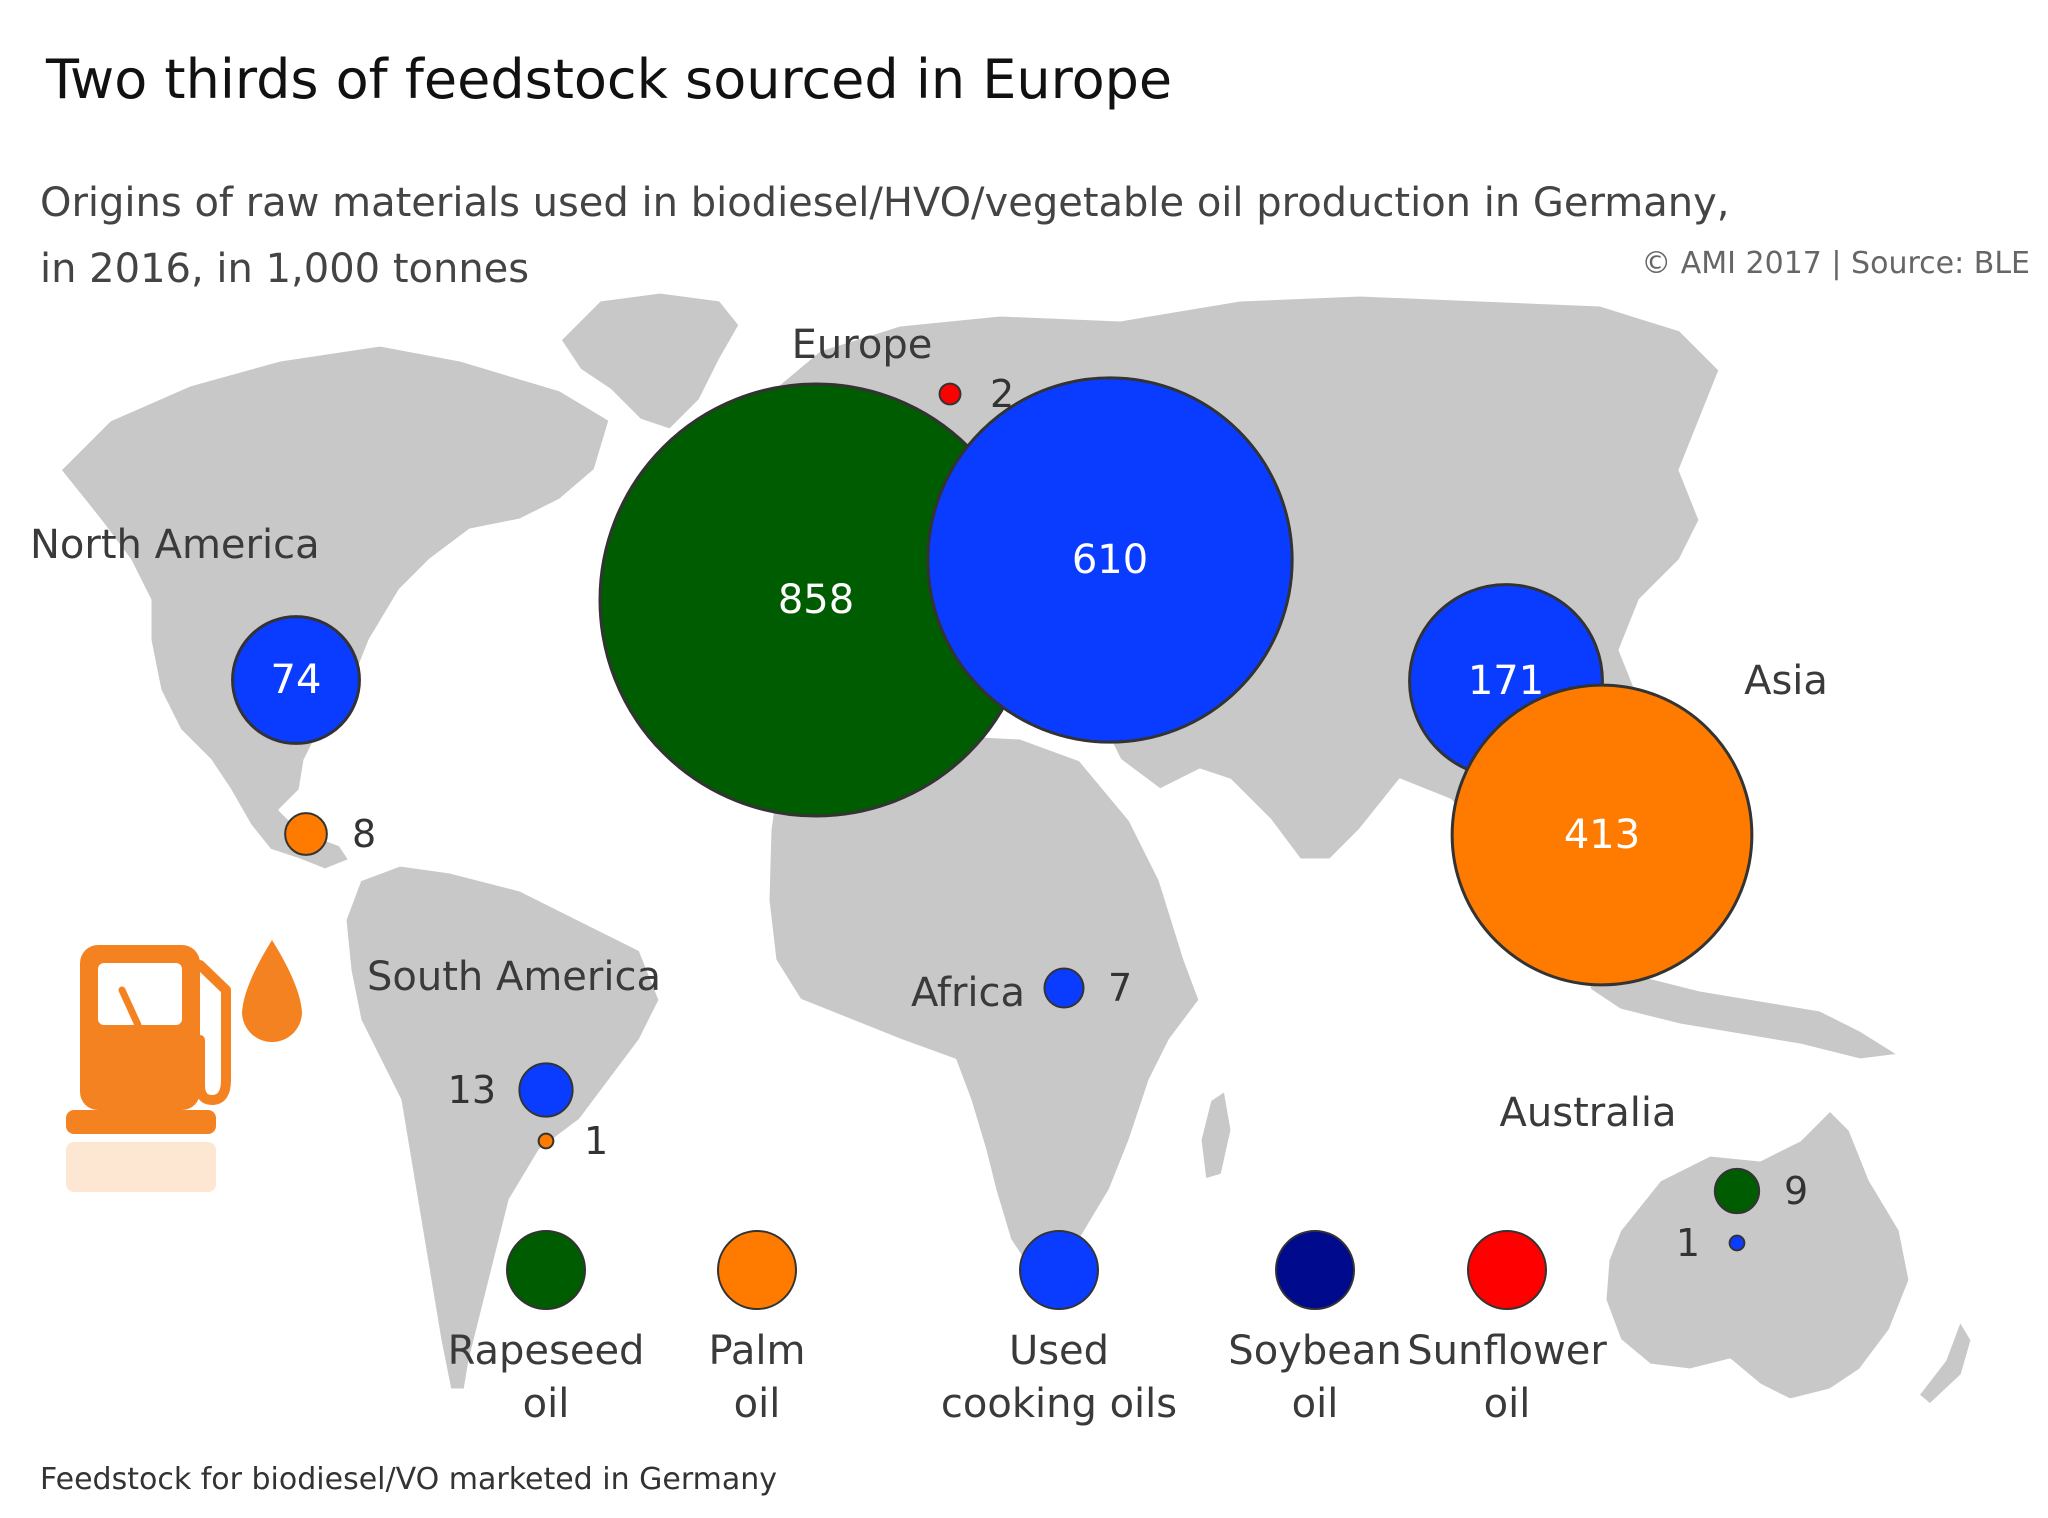 The width and height of the screenshot is (2048, 1518). Describe the element at coordinates (1796, 1191) in the screenshot. I see `data-label-australia-rapeseed-oil: 9` at that location.